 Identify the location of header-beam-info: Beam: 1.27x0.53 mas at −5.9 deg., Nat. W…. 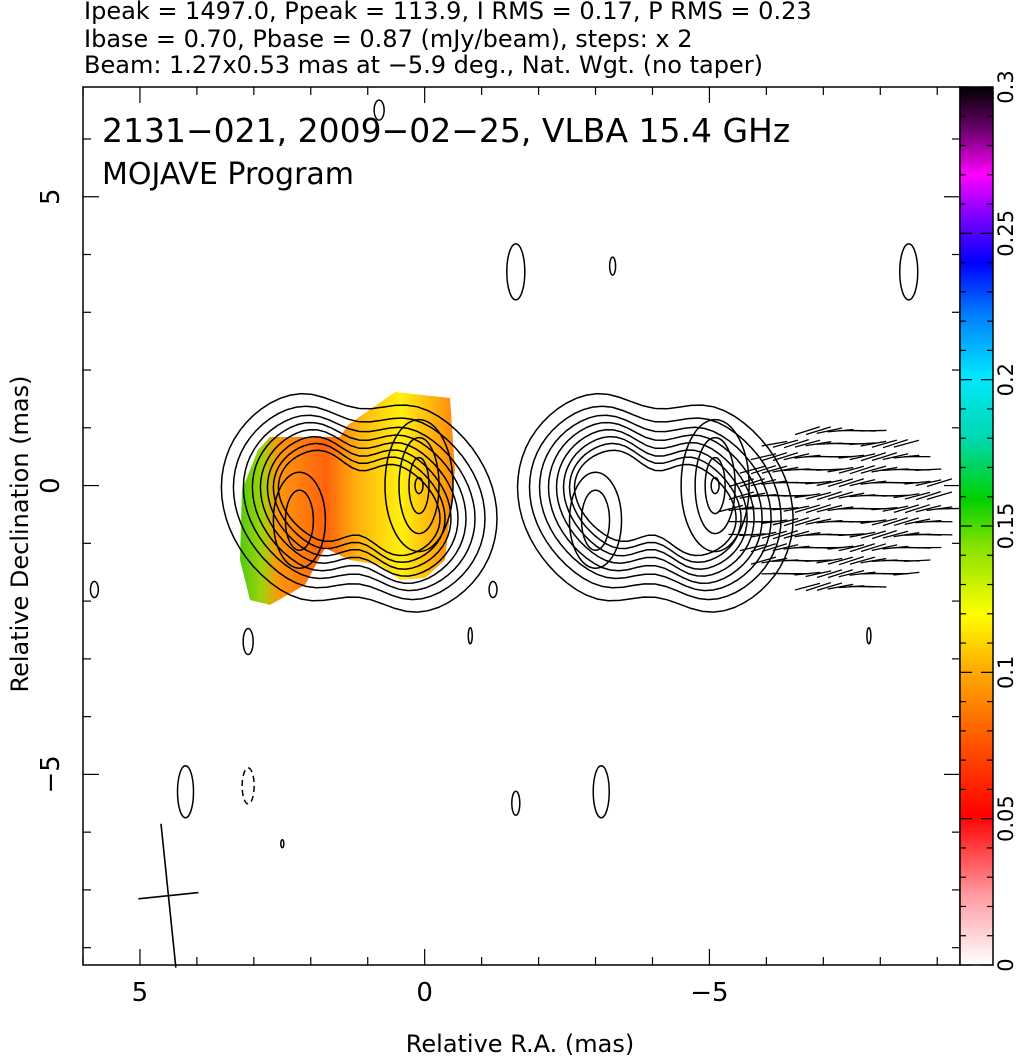
(423, 65).